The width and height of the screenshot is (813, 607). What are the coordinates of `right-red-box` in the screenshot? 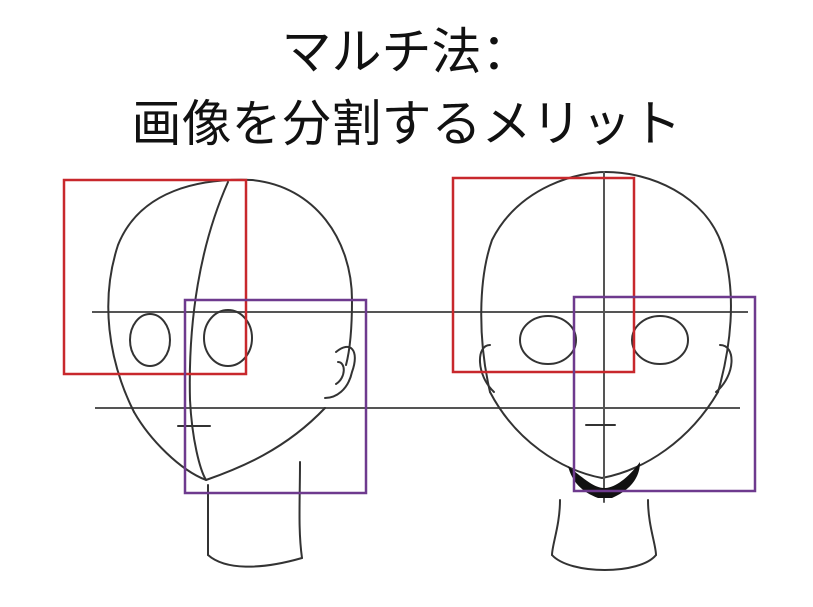 It's located at (543, 275).